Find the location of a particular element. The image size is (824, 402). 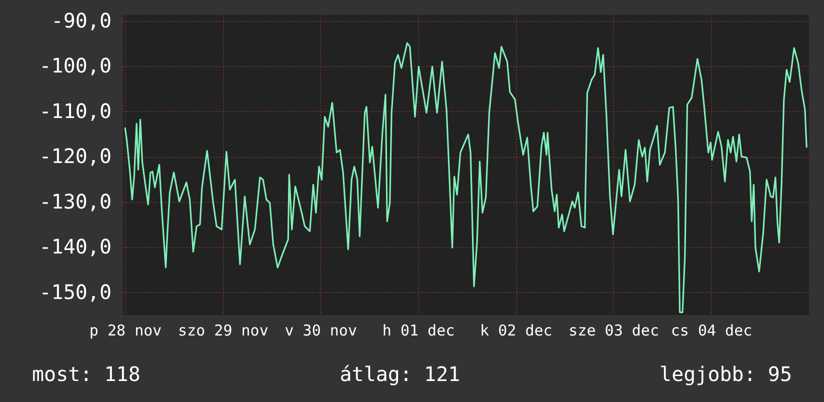

text: legjobb: 95 is located at coordinates (726, 374).